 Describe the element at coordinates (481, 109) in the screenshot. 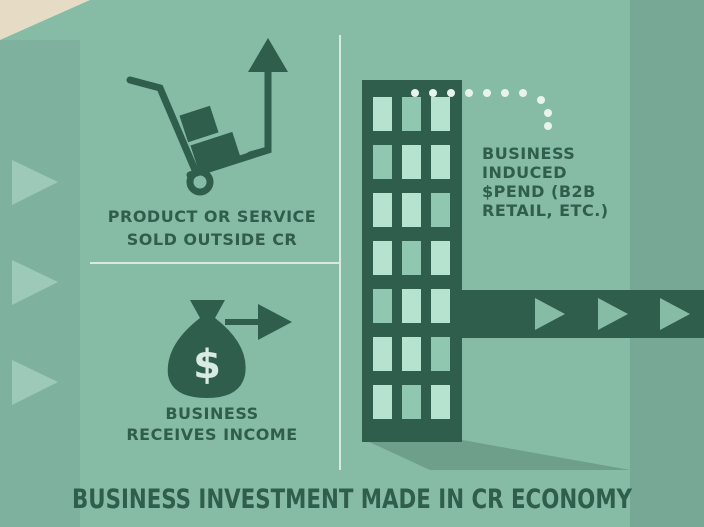

I see `dotted-path` at that location.